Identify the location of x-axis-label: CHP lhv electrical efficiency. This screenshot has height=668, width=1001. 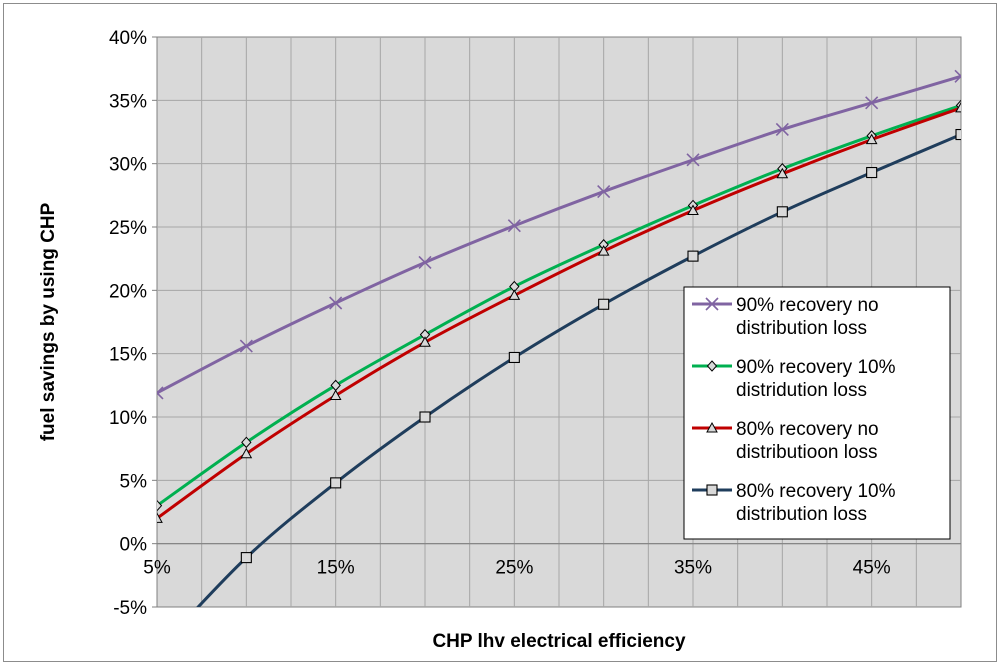
(559, 641).